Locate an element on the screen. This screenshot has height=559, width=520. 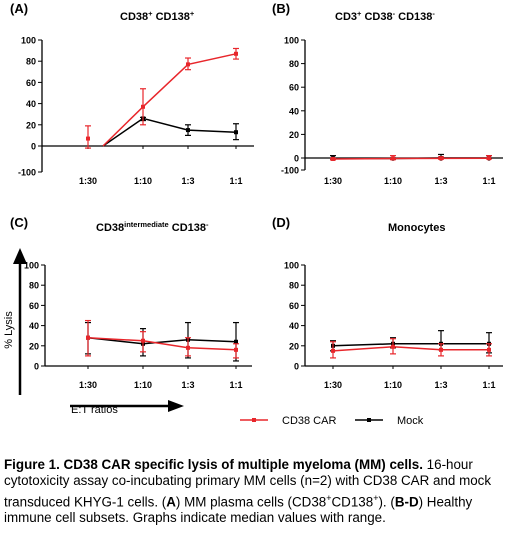
caption-text: B-D is located at coordinates (406, 502).